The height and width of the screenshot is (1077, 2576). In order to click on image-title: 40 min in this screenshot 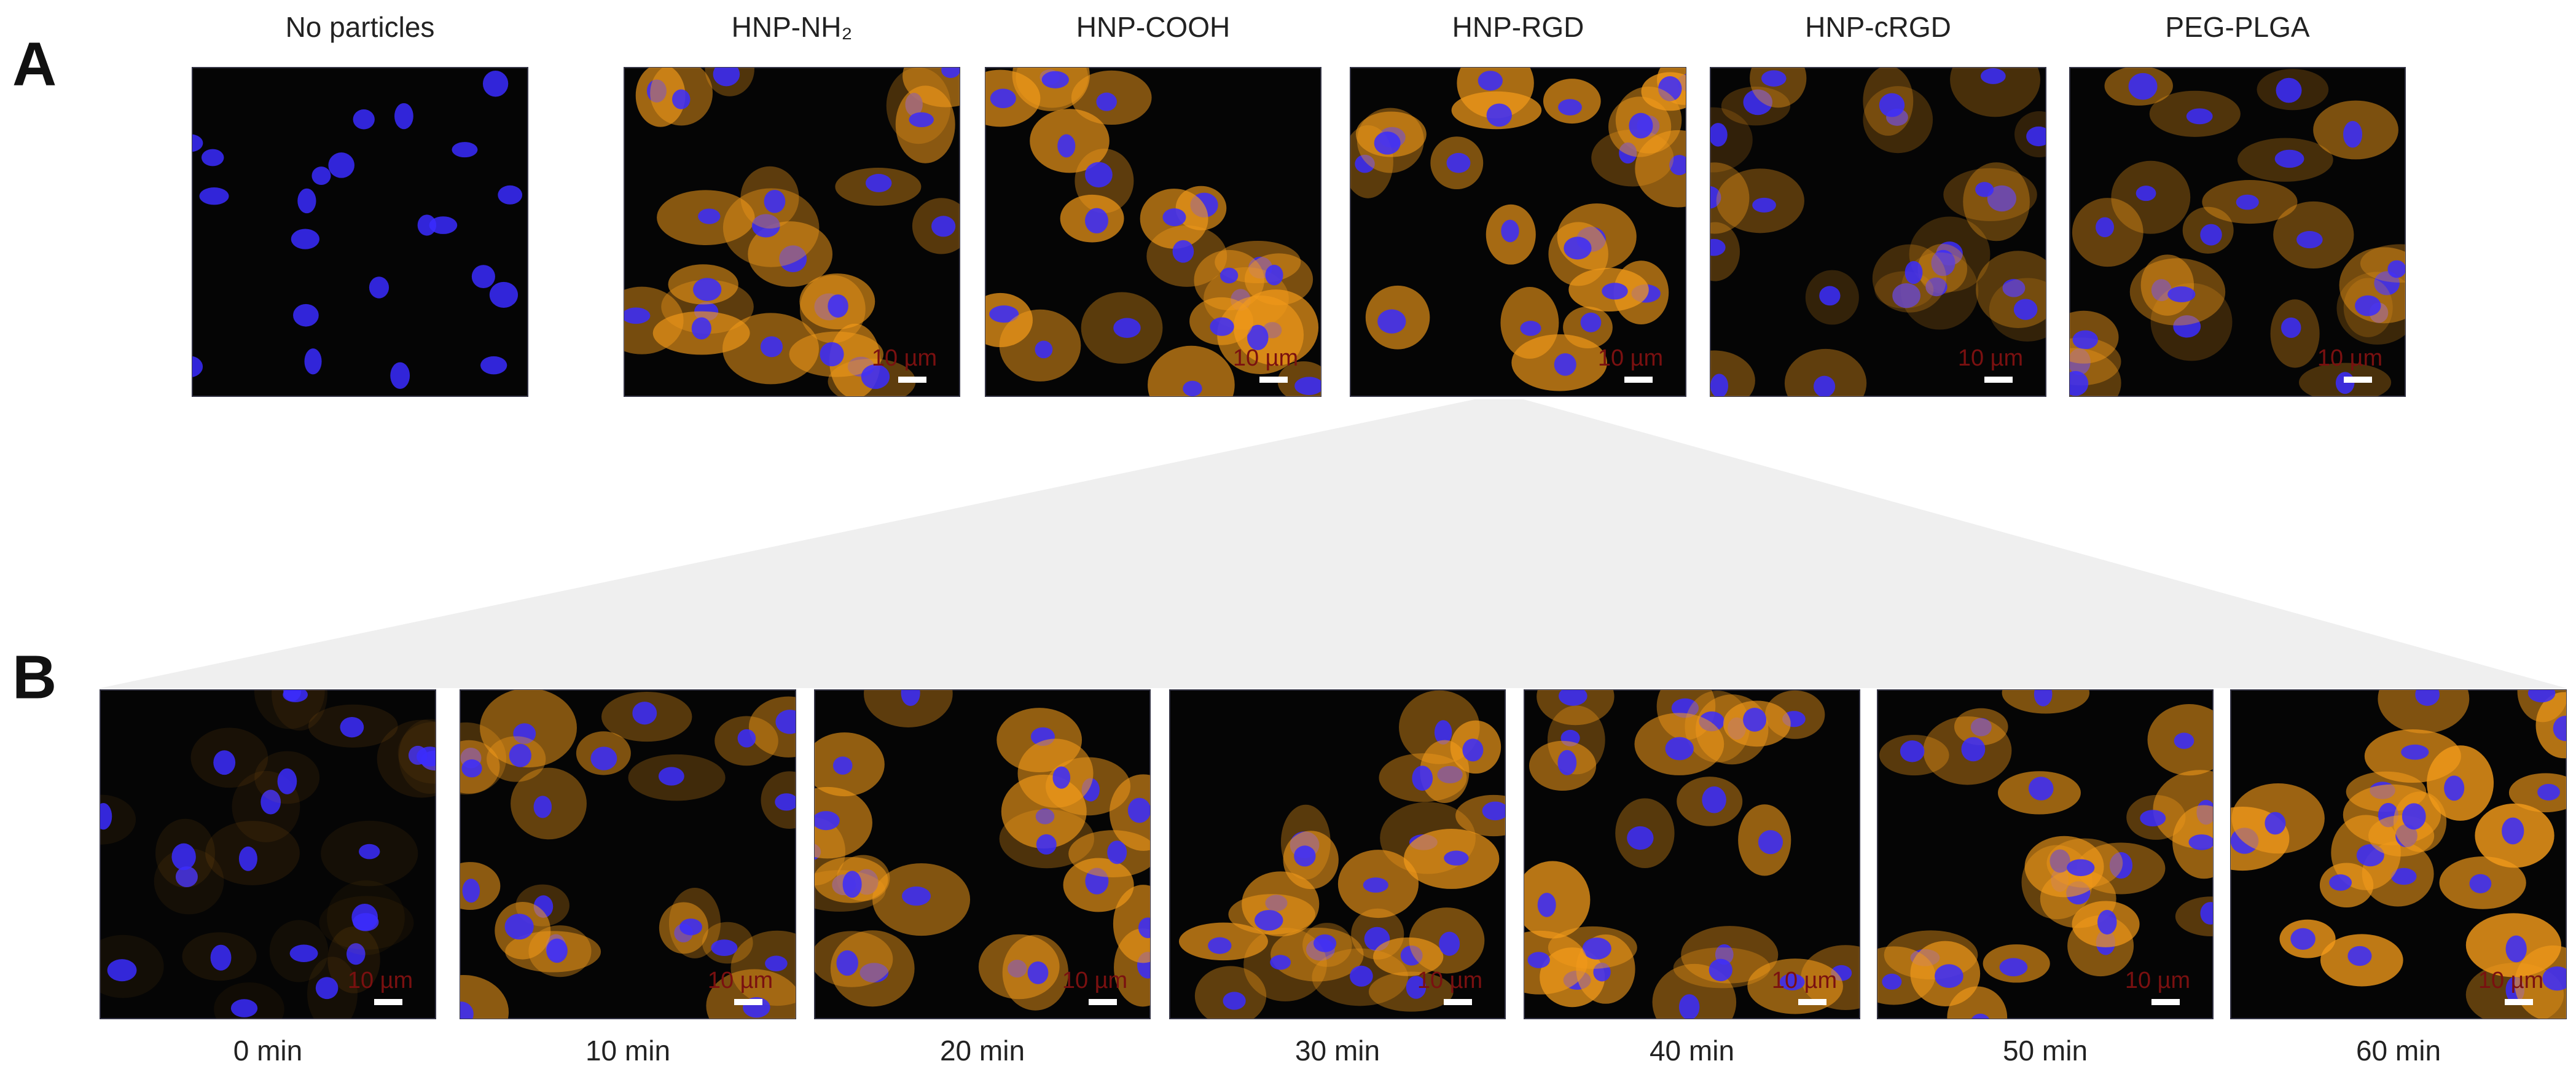, I will do `click(1692, 1051)`.